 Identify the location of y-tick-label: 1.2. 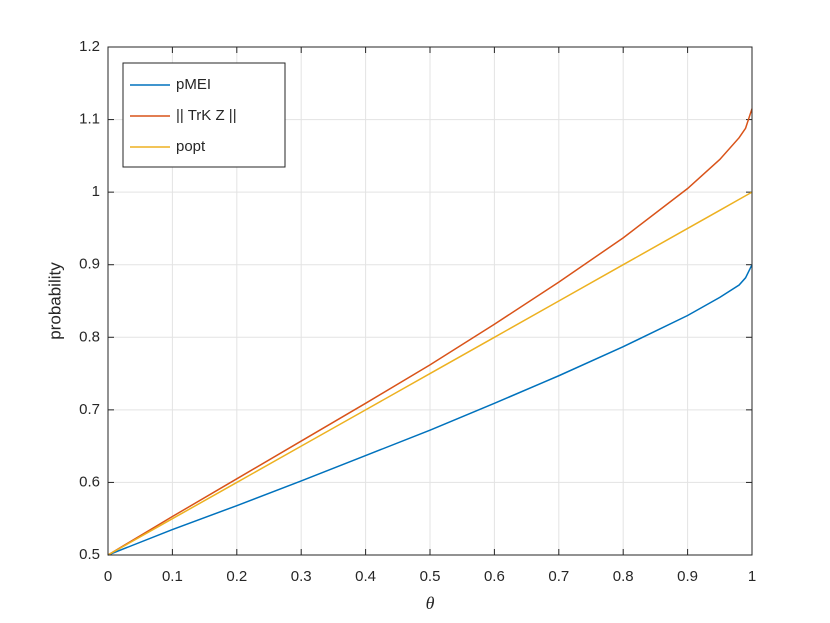
(89, 46).